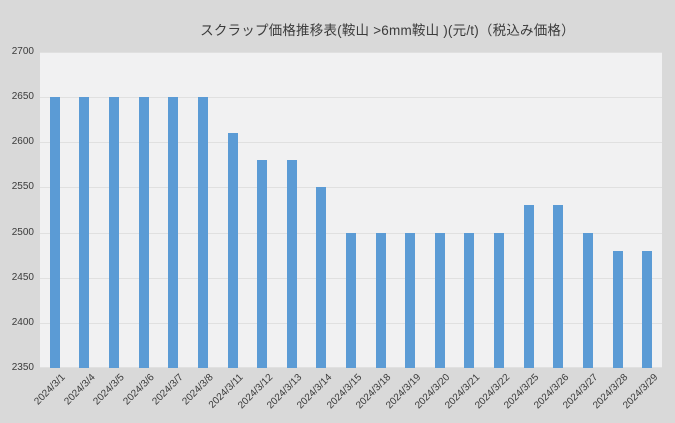 This screenshot has width=675, height=423. Describe the element at coordinates (403, 392) in the screenshot. I see `x-axis-tick-label: 2024/3/19` at that location.